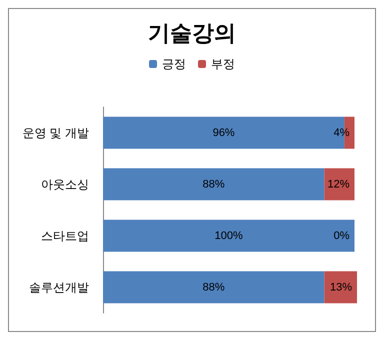  Describe the element at coordinates (223, 132) in the screenshot. I see `data-label: 96%` at that location.